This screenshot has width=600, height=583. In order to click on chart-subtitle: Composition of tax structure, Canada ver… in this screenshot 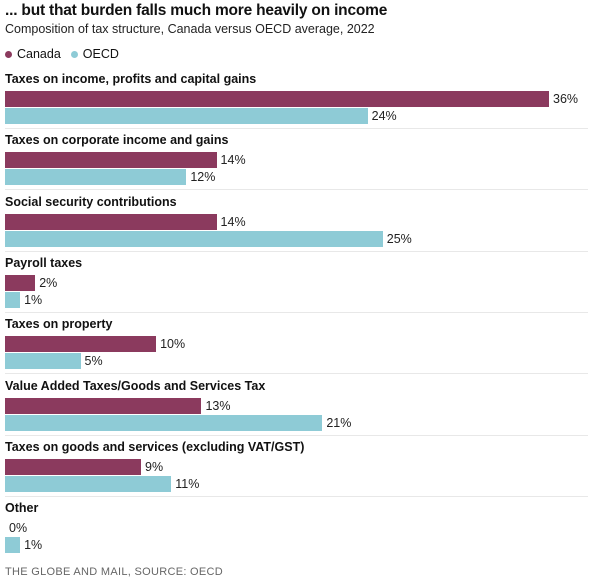, I will do `click(190, 29)`.